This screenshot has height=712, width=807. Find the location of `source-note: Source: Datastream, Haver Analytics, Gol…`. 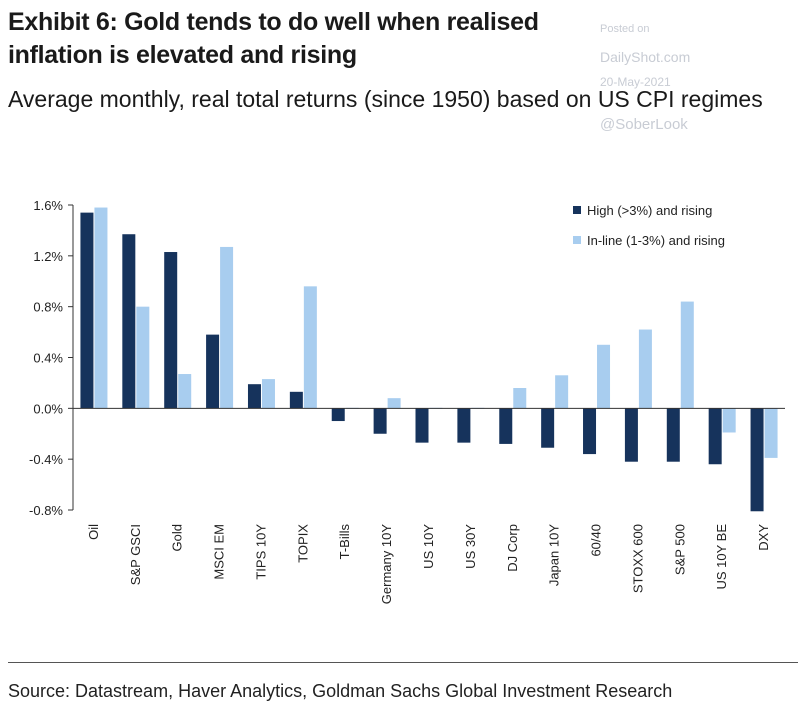

source-note: Source: Datastream, Haver Analytics, Gol… is located at coordinates (340, 691).